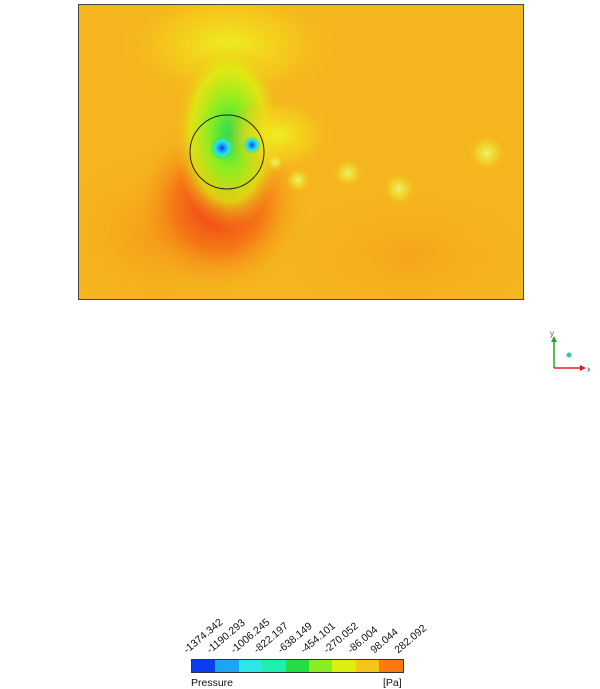 This screenshot has width=600, height=689. Describe the element at coordinates (554, 339) in the screenshot. I see `y-axis-arrowhead` at that location.